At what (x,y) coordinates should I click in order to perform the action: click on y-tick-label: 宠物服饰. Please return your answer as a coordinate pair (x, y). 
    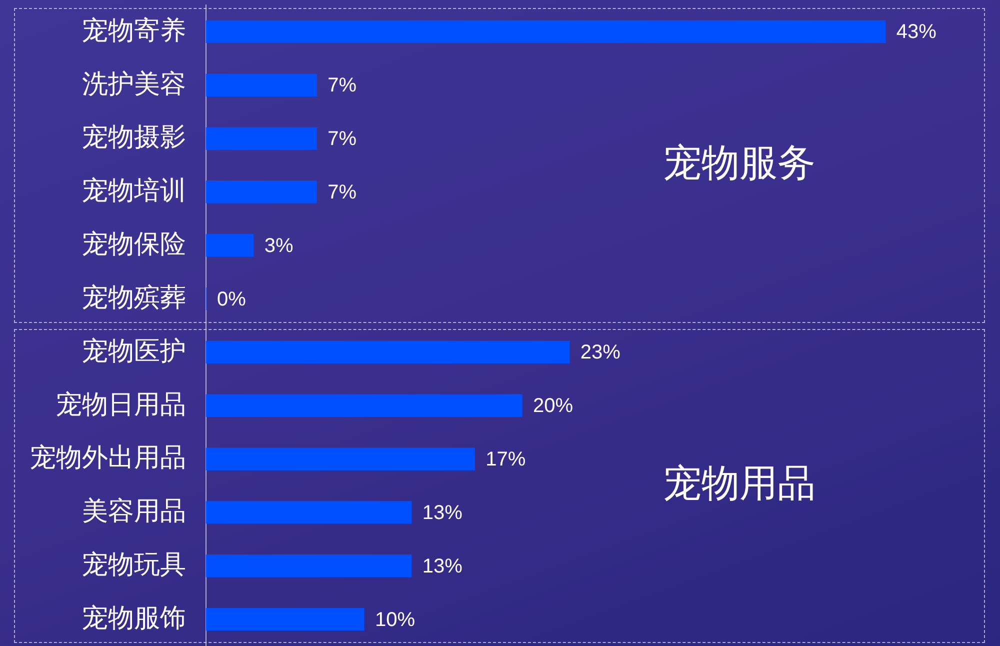
    Looking at the image, I should click on (134, 617).